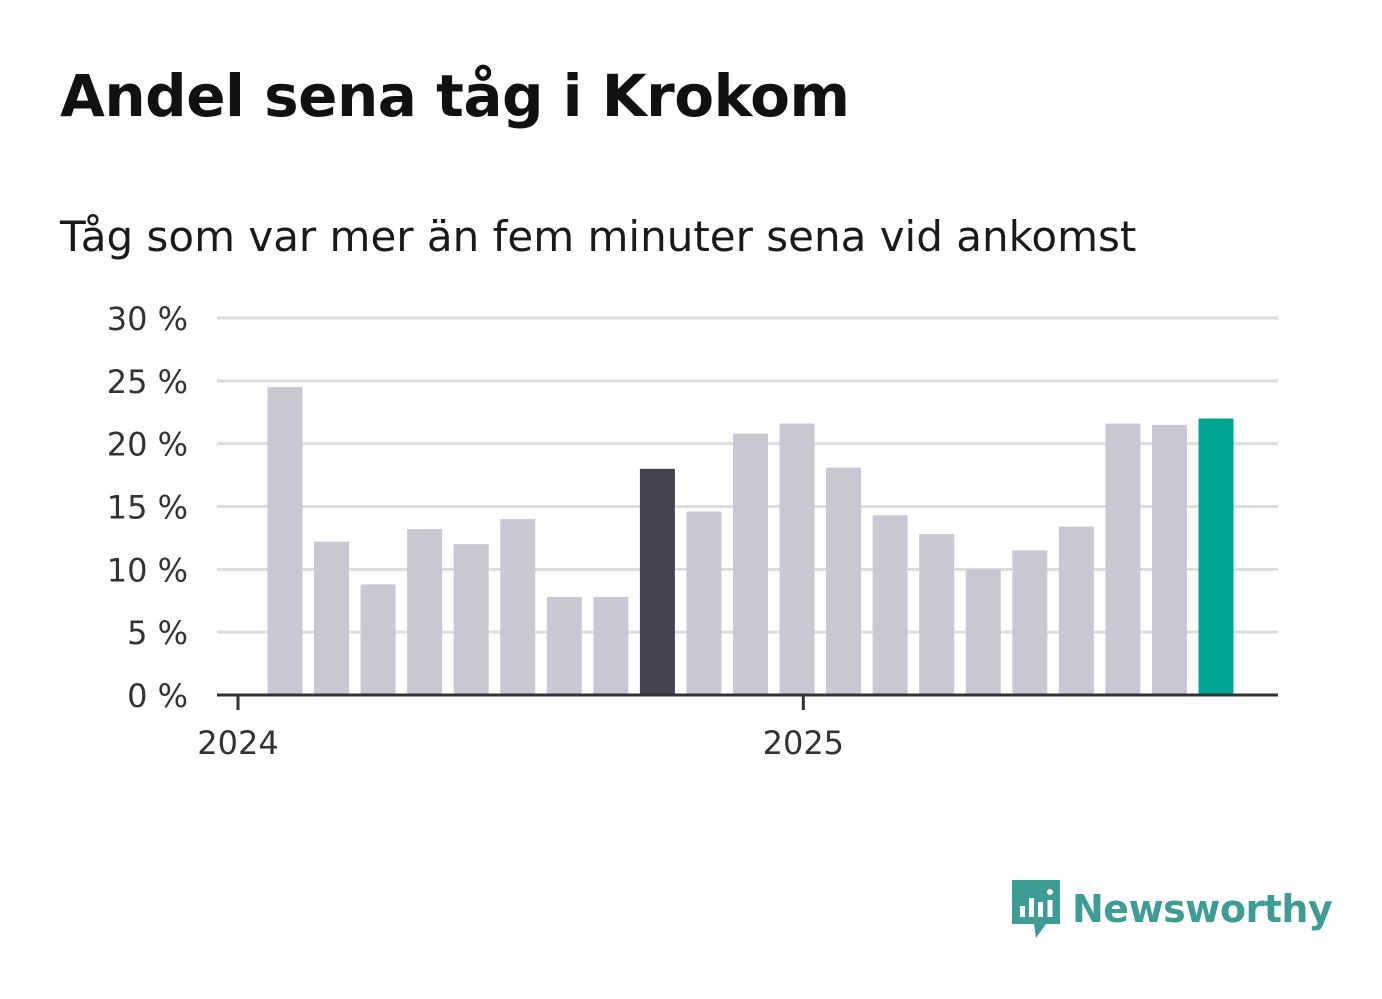  I want to click on chart-title: Andel sena tåg i Krokom, so click(455, 96).